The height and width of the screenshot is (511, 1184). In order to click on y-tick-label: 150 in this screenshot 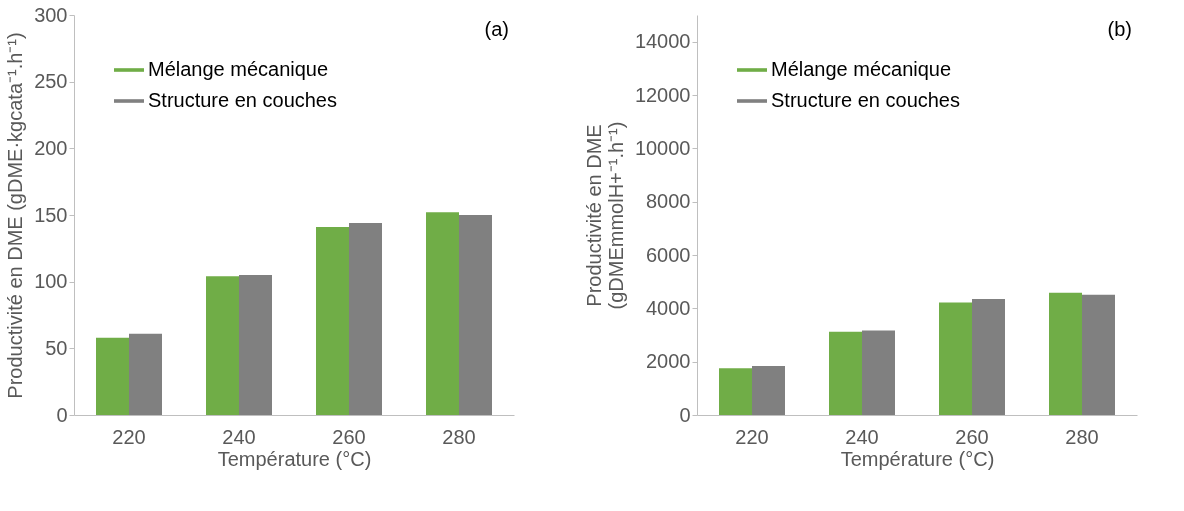, I will do `click(51, 214)`.